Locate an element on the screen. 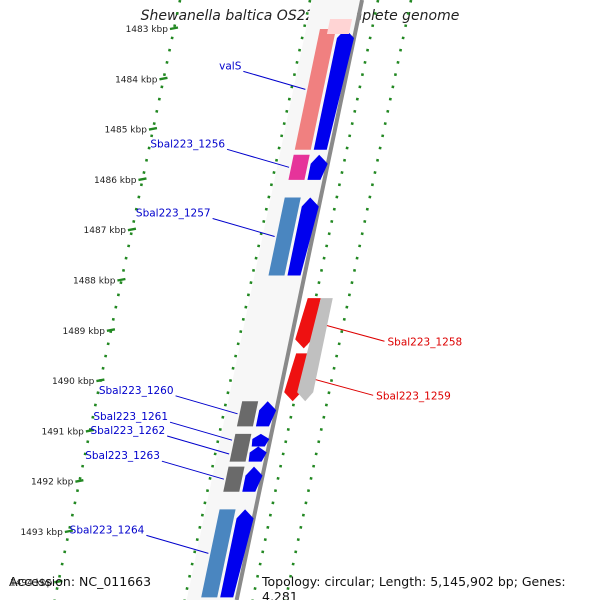 This screenshot has width=600, height=600. kbp-tick-6: 1488 kbp is located at coordinates (99, 282).